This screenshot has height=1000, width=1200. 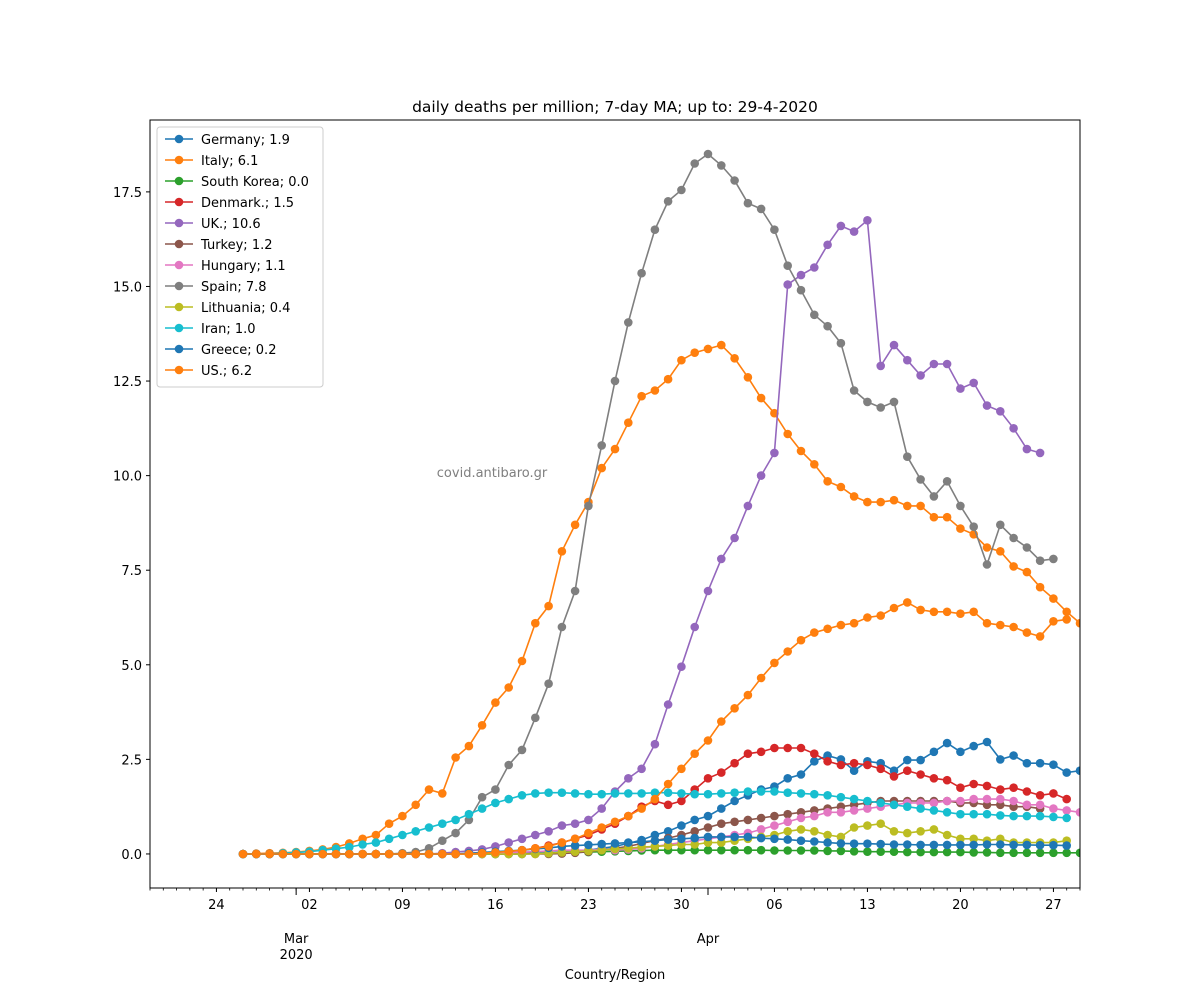 What do you see at coordinates (179, 370) in the screenshot?
I see `legend-marker` at bounding box center [179, 370].